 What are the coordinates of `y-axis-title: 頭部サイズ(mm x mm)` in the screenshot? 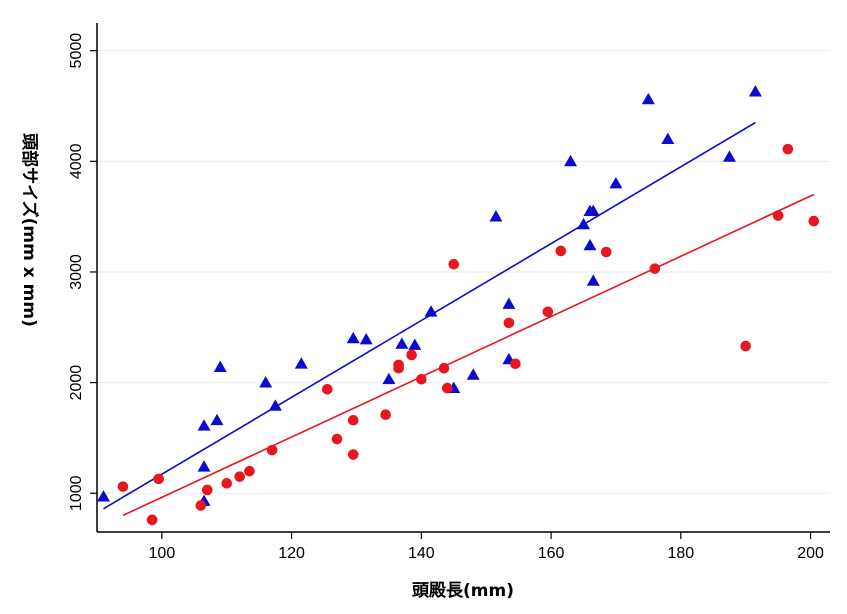 It's located at (29, 230).